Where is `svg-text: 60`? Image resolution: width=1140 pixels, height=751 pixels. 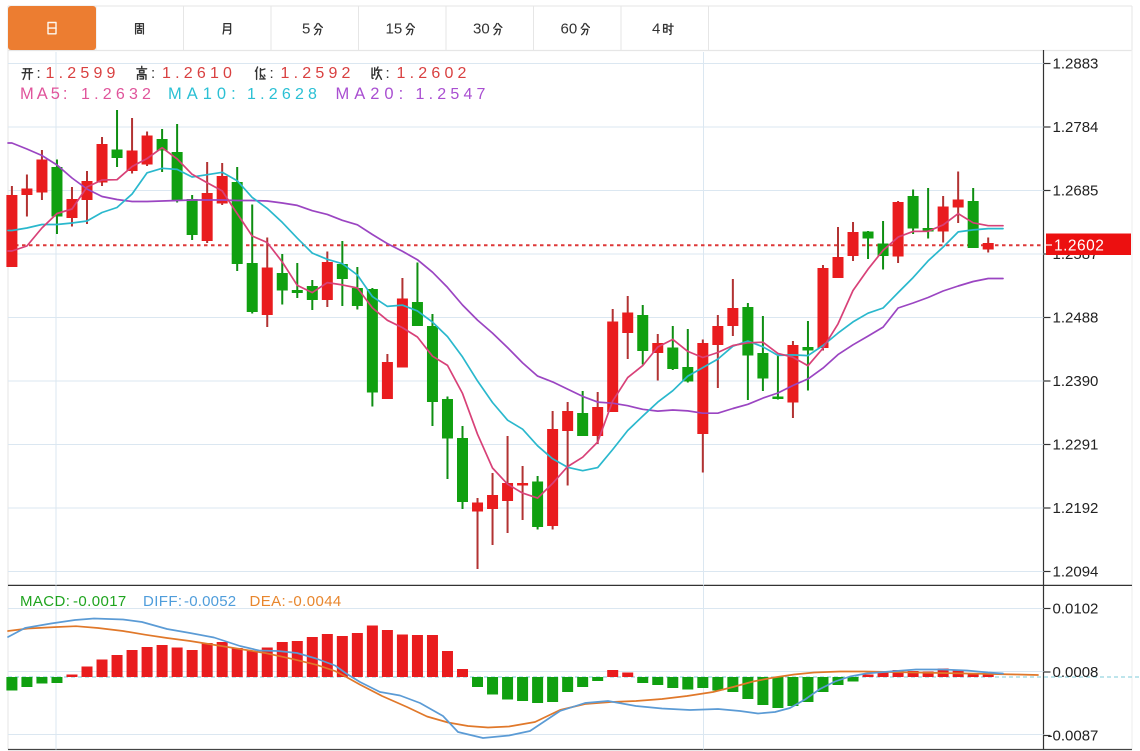
svg-text: 60 is located at coordinates (569, 29).